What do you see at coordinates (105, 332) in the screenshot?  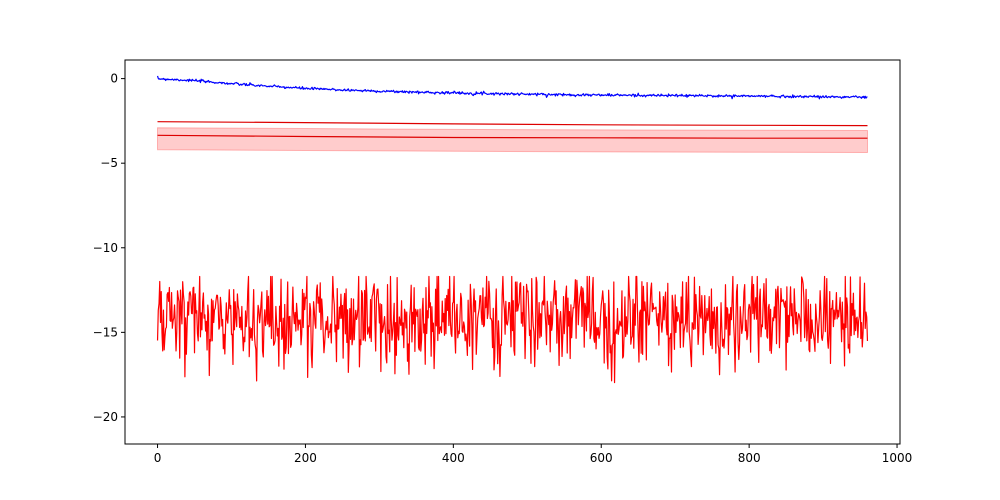 I see `y-tick-label: −15` at bounding box center [105, 332].